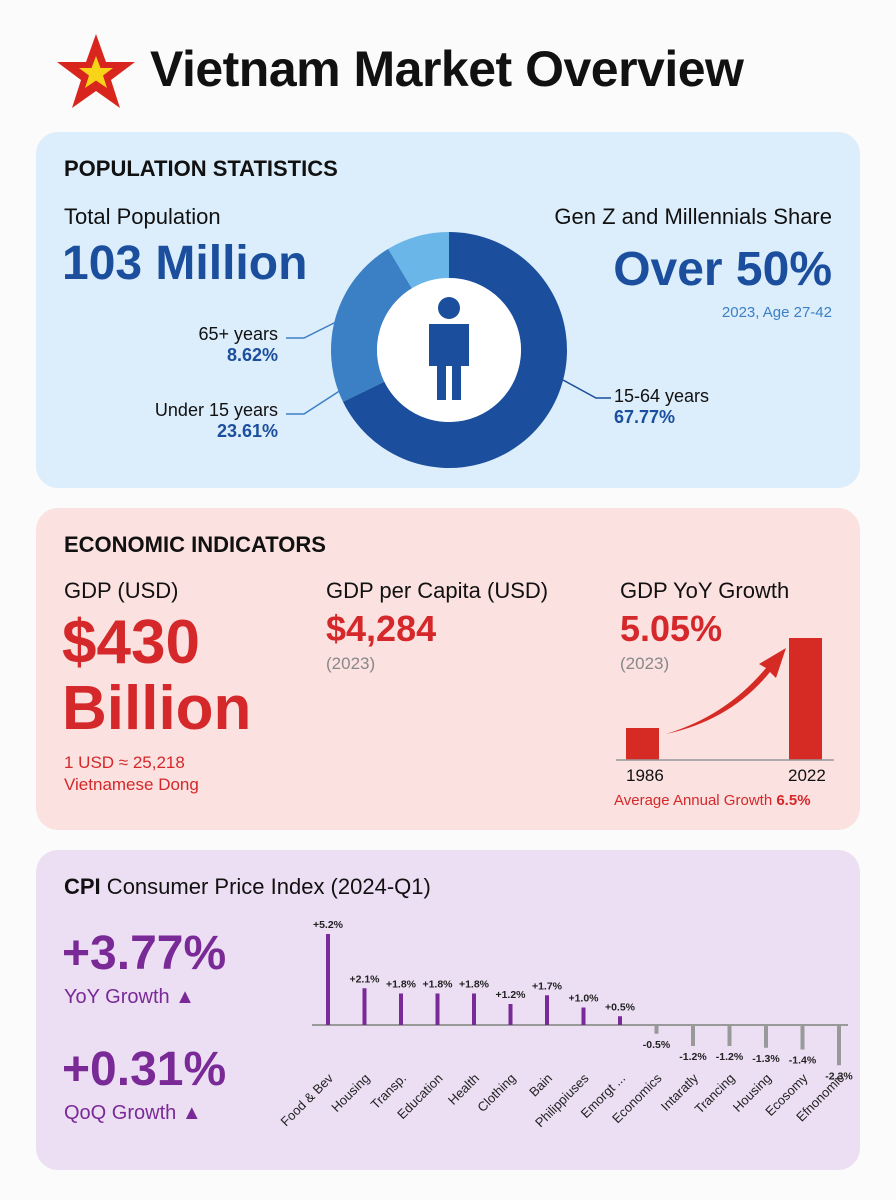 The width and height of the screenshot is (896, 1200). Describe the element at coordinates (583, 999) in the screenshot. I see `cpi-data-label: +1.0%` at that location.